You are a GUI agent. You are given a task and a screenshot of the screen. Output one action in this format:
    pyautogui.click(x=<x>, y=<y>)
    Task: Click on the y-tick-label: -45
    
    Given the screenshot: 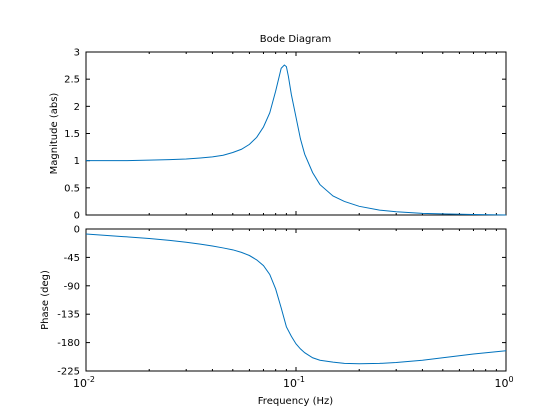 What is the action you would take?
    pyautogui.click(x=72, y=258)
    